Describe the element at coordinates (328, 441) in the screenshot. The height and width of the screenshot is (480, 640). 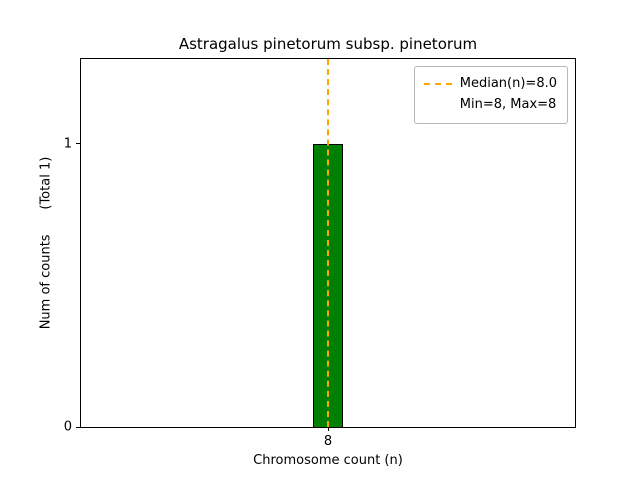
I see `x-tick-8-label: 8` at that location.